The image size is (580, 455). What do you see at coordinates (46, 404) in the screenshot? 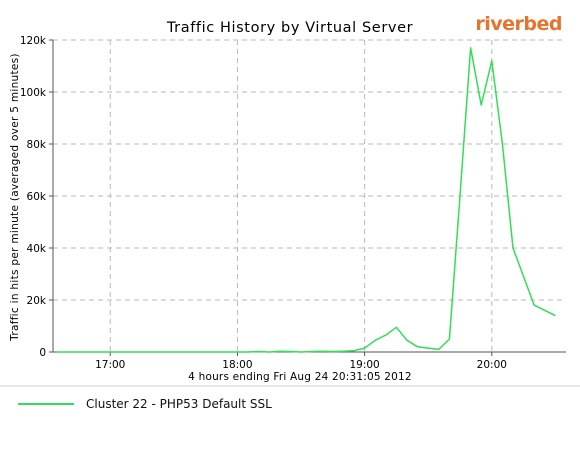
I see `legend-swatch` at bounding box center [46, 404].